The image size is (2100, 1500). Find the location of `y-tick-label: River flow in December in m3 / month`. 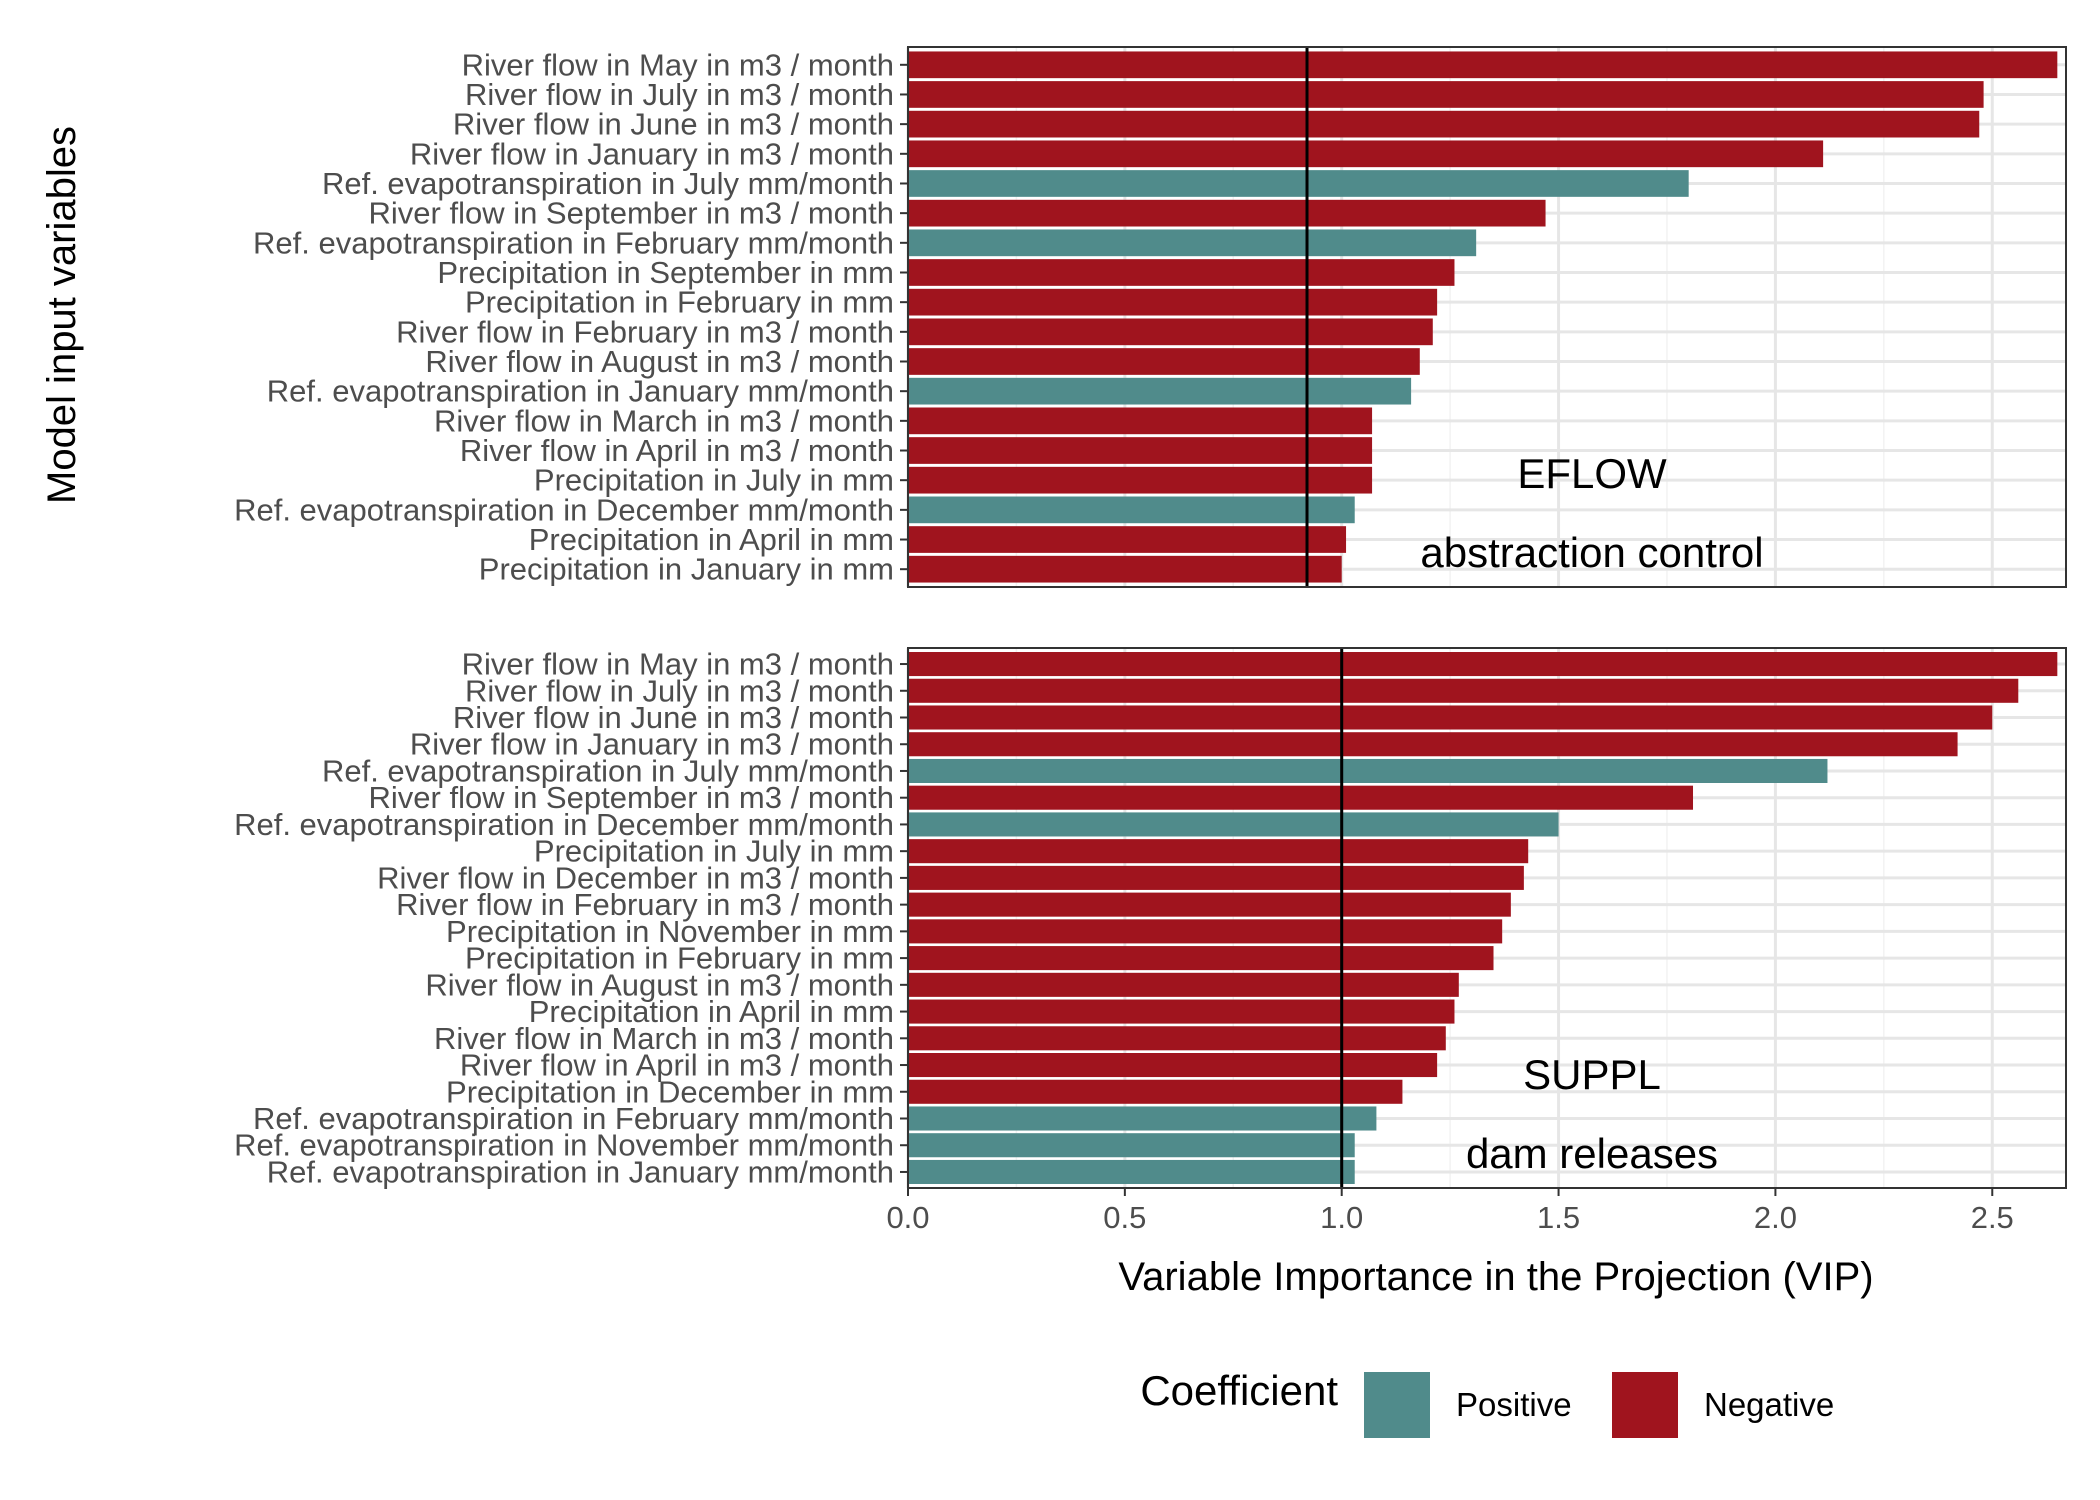

y-tick-label: River flow in December in m3 / month is located at coordinates (635, 877).